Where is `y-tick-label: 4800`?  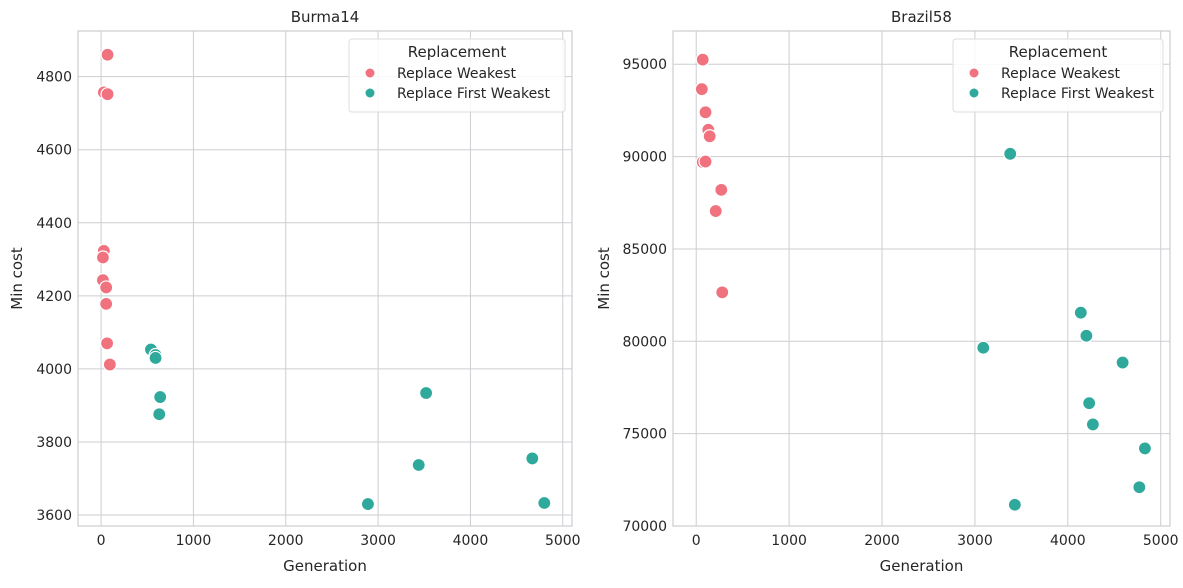 y-tick-label: 4800 is located at coordinates (54, 78).